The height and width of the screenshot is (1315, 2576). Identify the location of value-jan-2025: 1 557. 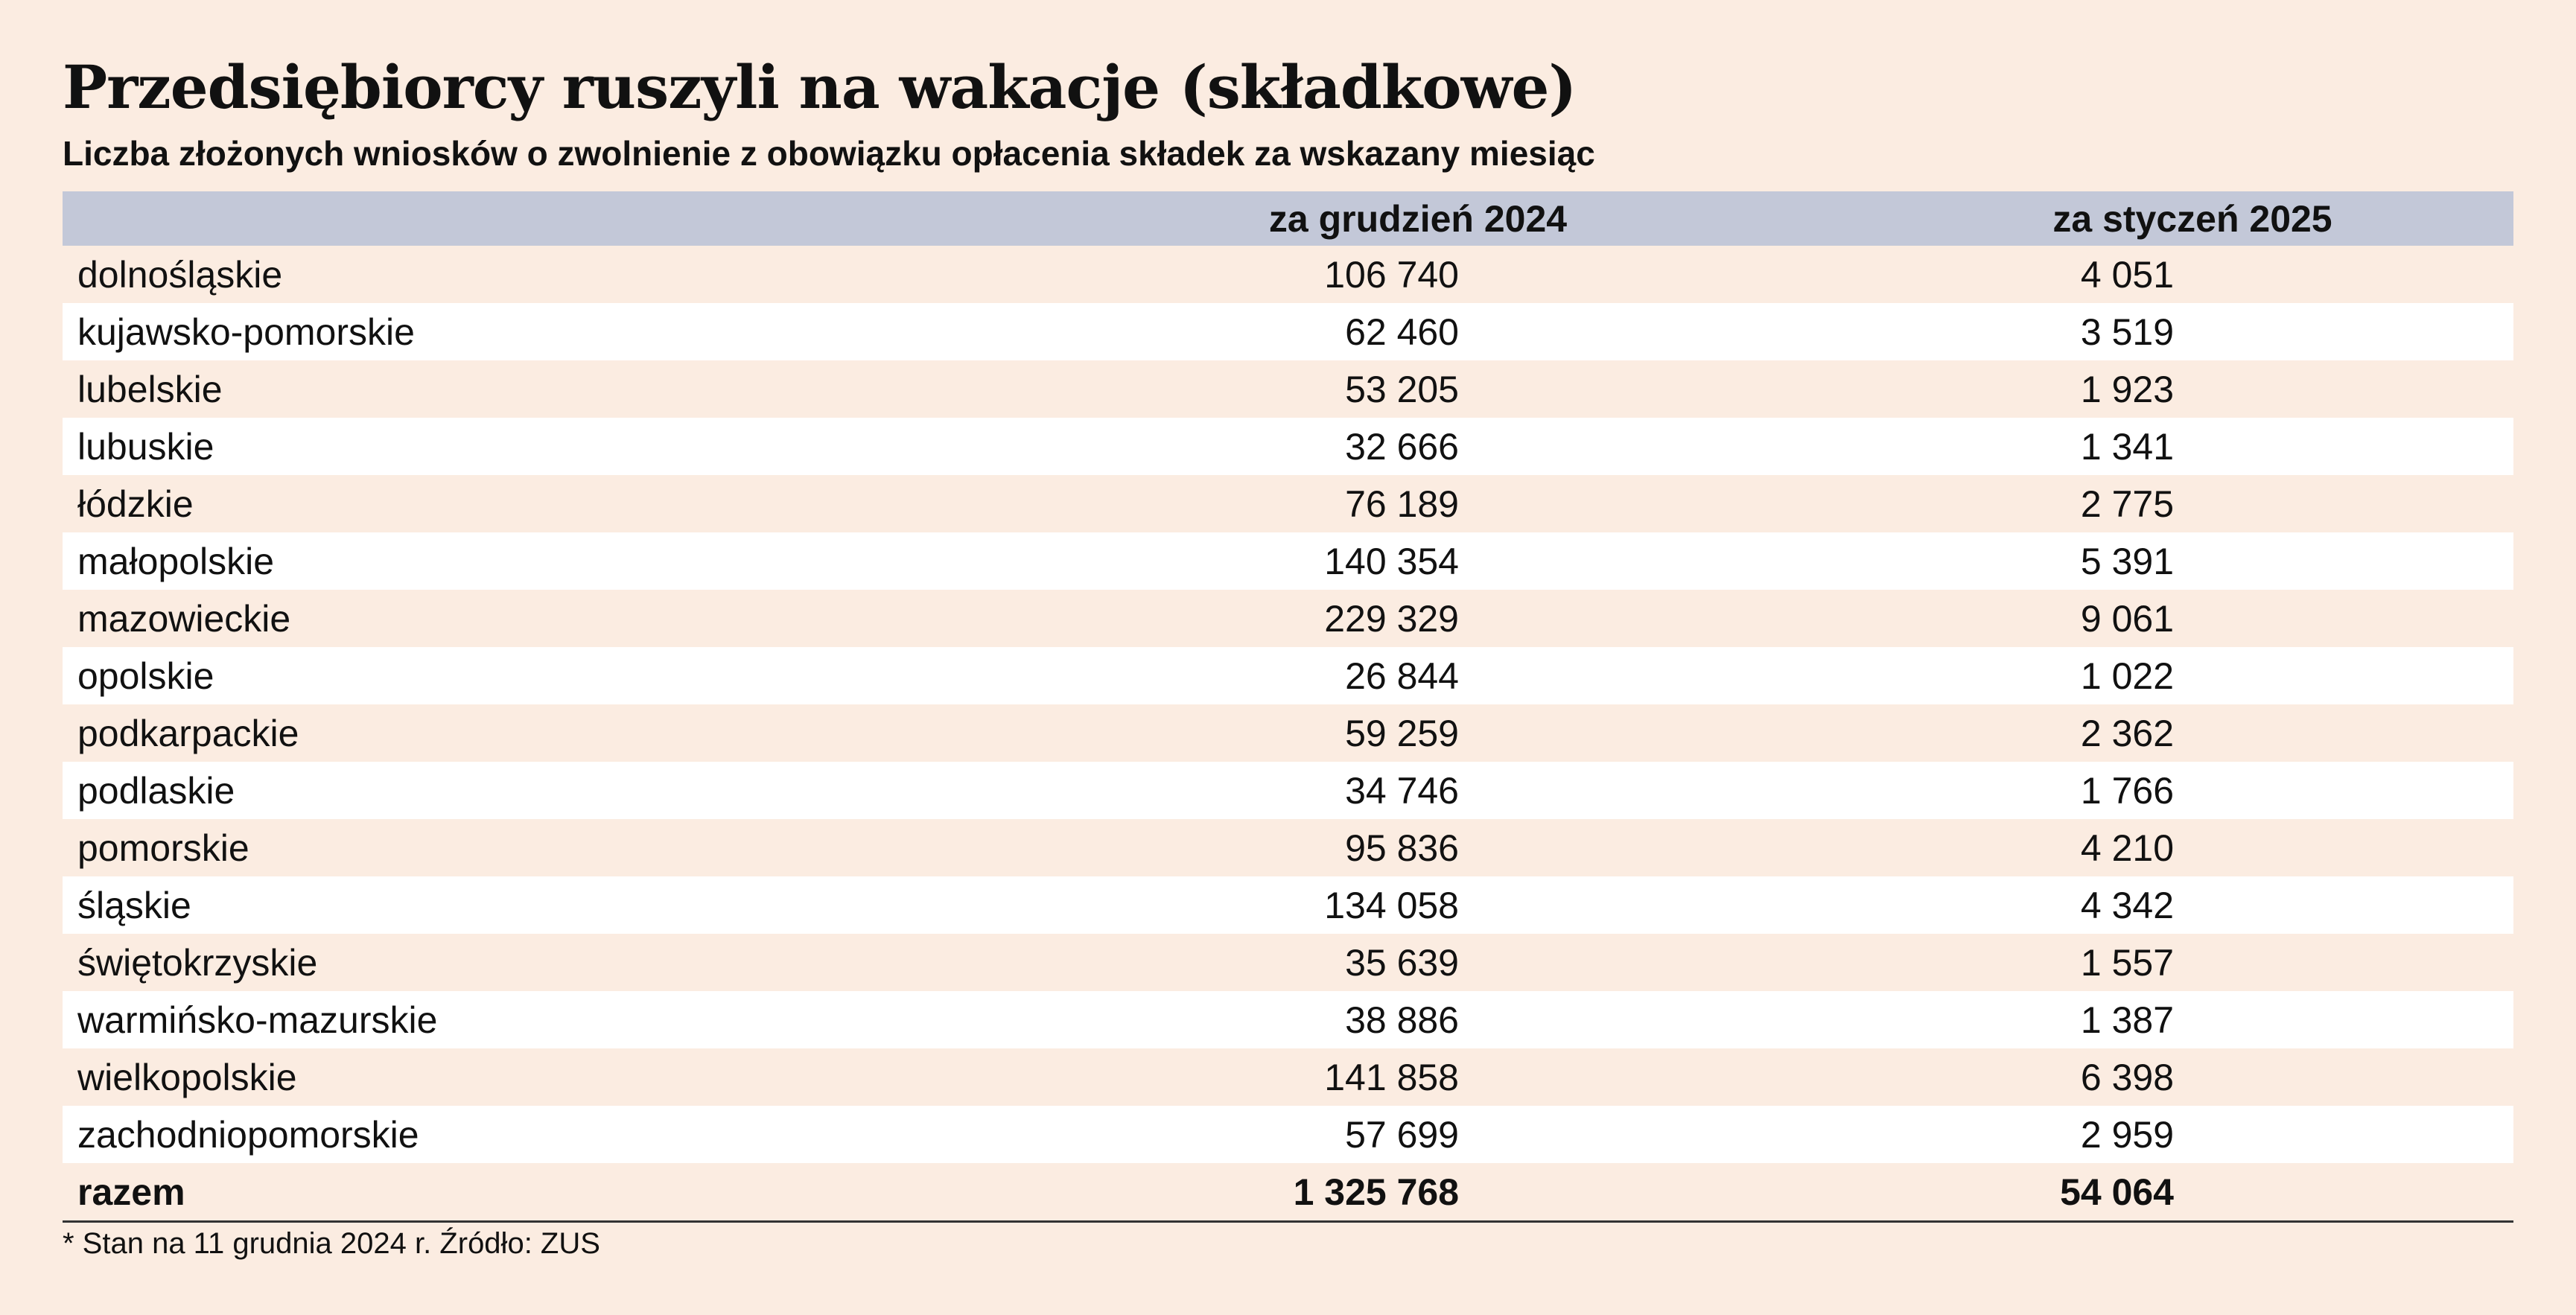
(2127, 962).